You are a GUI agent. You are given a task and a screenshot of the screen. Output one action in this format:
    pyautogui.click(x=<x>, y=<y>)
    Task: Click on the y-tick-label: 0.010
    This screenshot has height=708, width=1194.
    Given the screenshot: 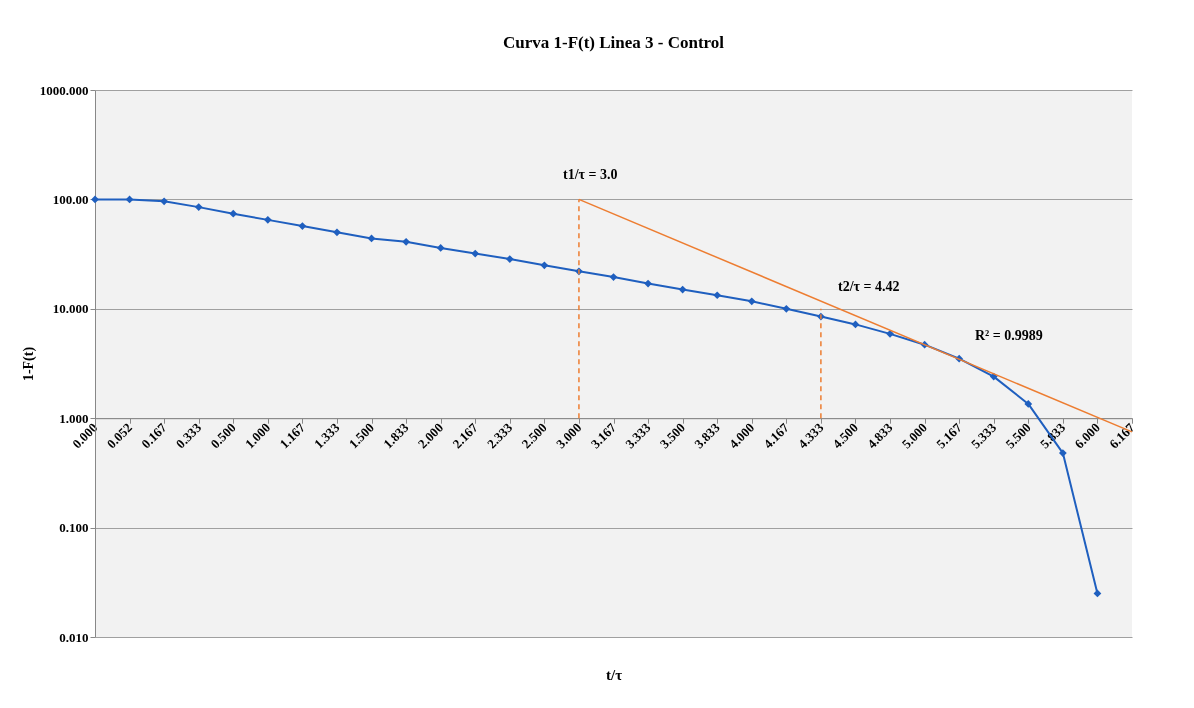 What is the action you would take?
    pyautogui.click(x=74, y=637)
    